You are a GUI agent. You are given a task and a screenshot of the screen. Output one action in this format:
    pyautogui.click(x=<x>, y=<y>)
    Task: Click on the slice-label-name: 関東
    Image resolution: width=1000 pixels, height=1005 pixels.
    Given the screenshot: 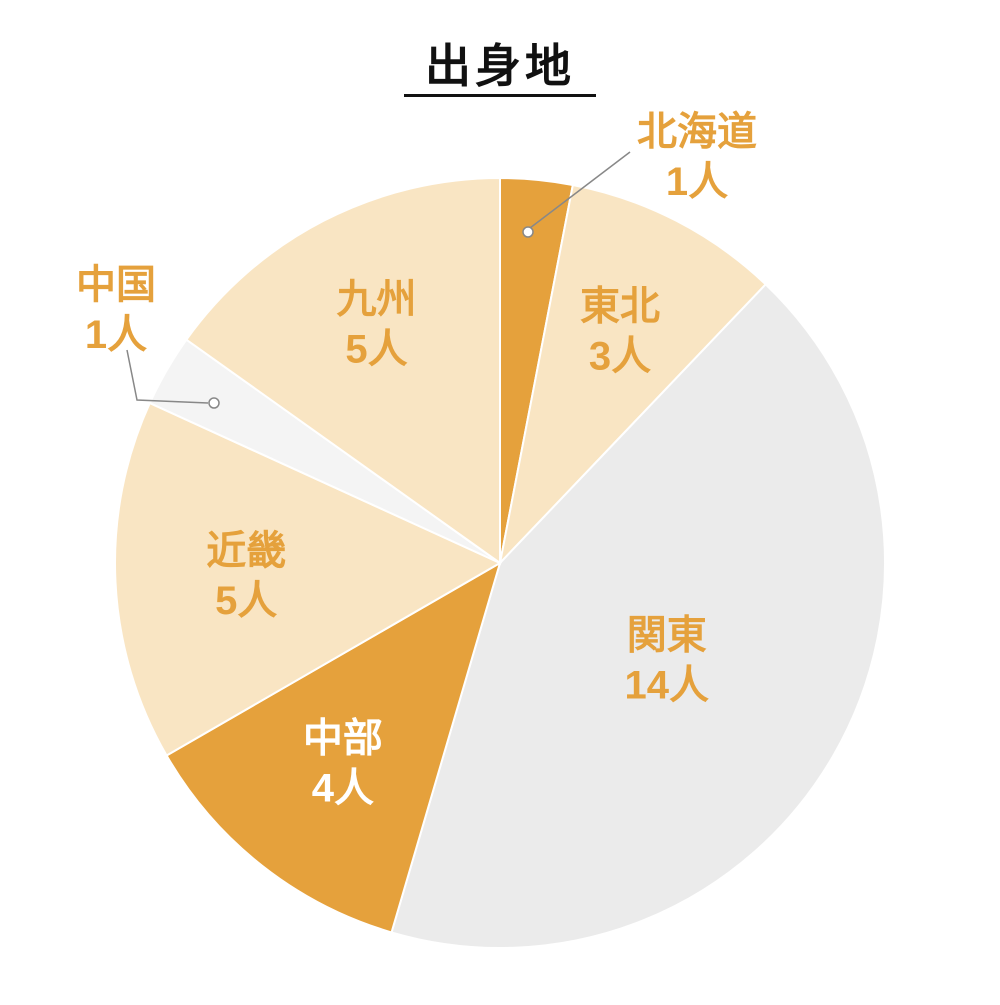 What is the action you would take?
    pyautogui.click(x=667, y=635)
    